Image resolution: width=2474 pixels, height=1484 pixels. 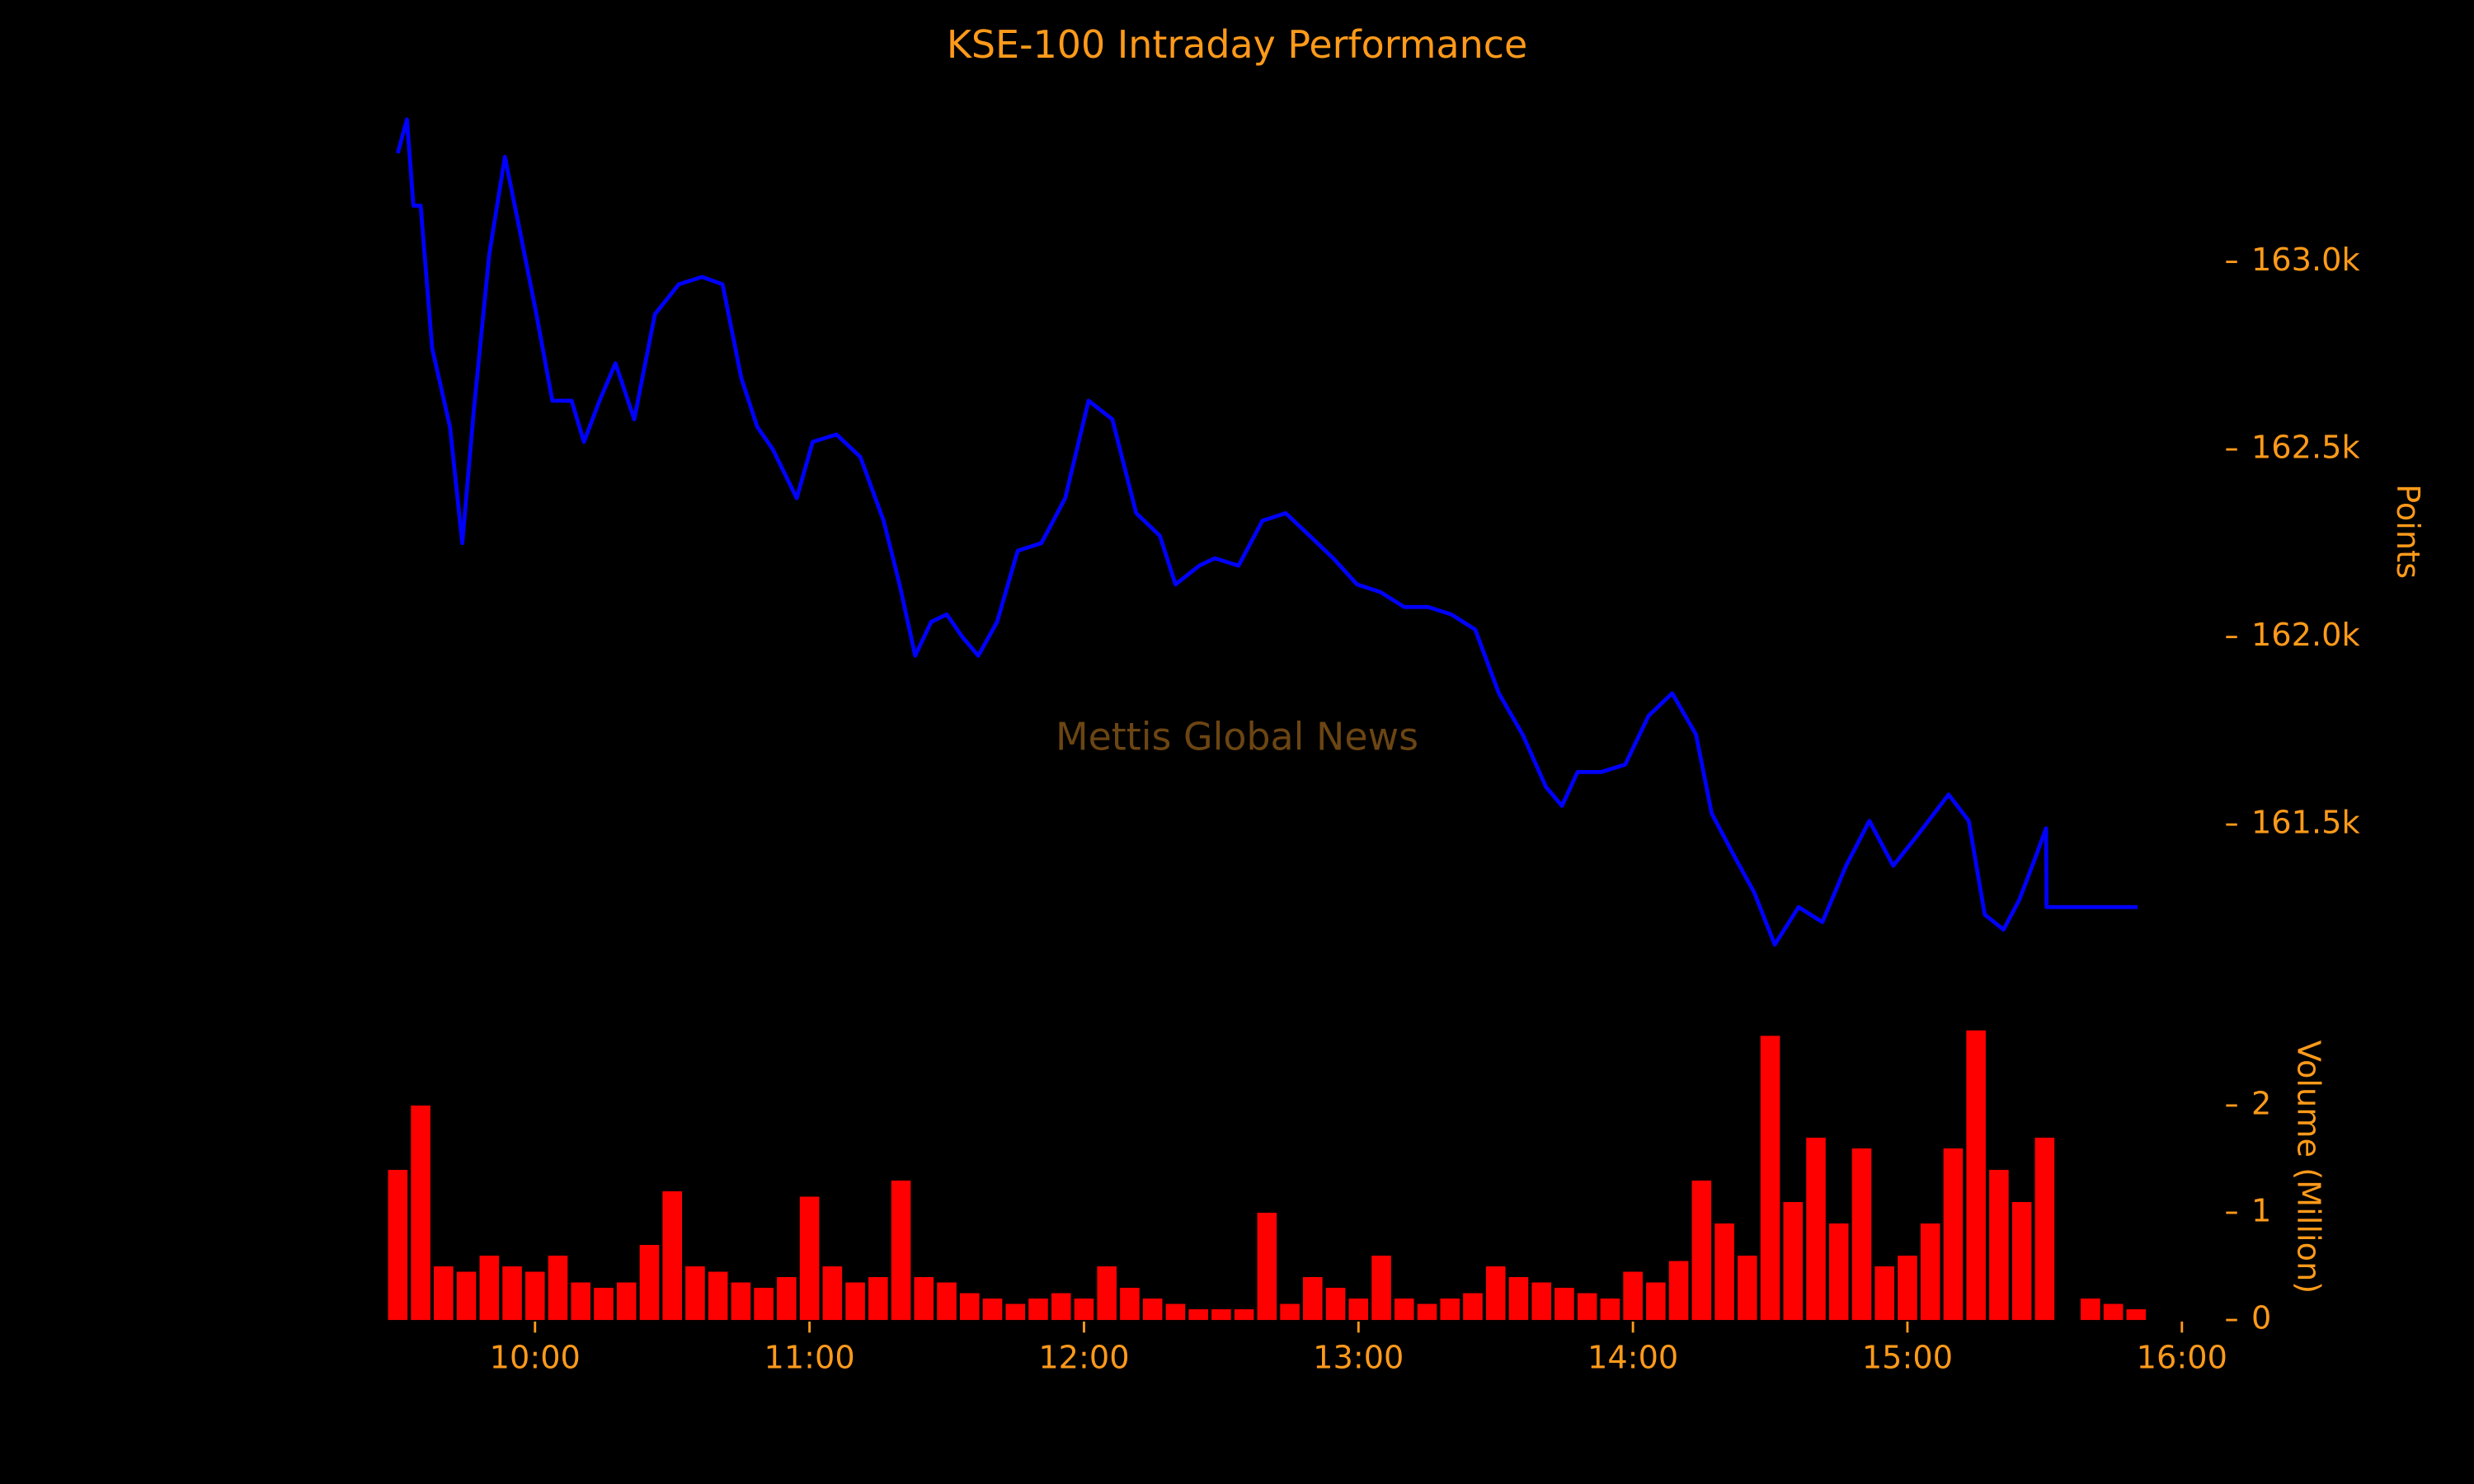 What do you see at coordinates (2306, 823) in the screenshot?
I see `y-tick-label: 161.5k` at bounding box center [2306, 823].